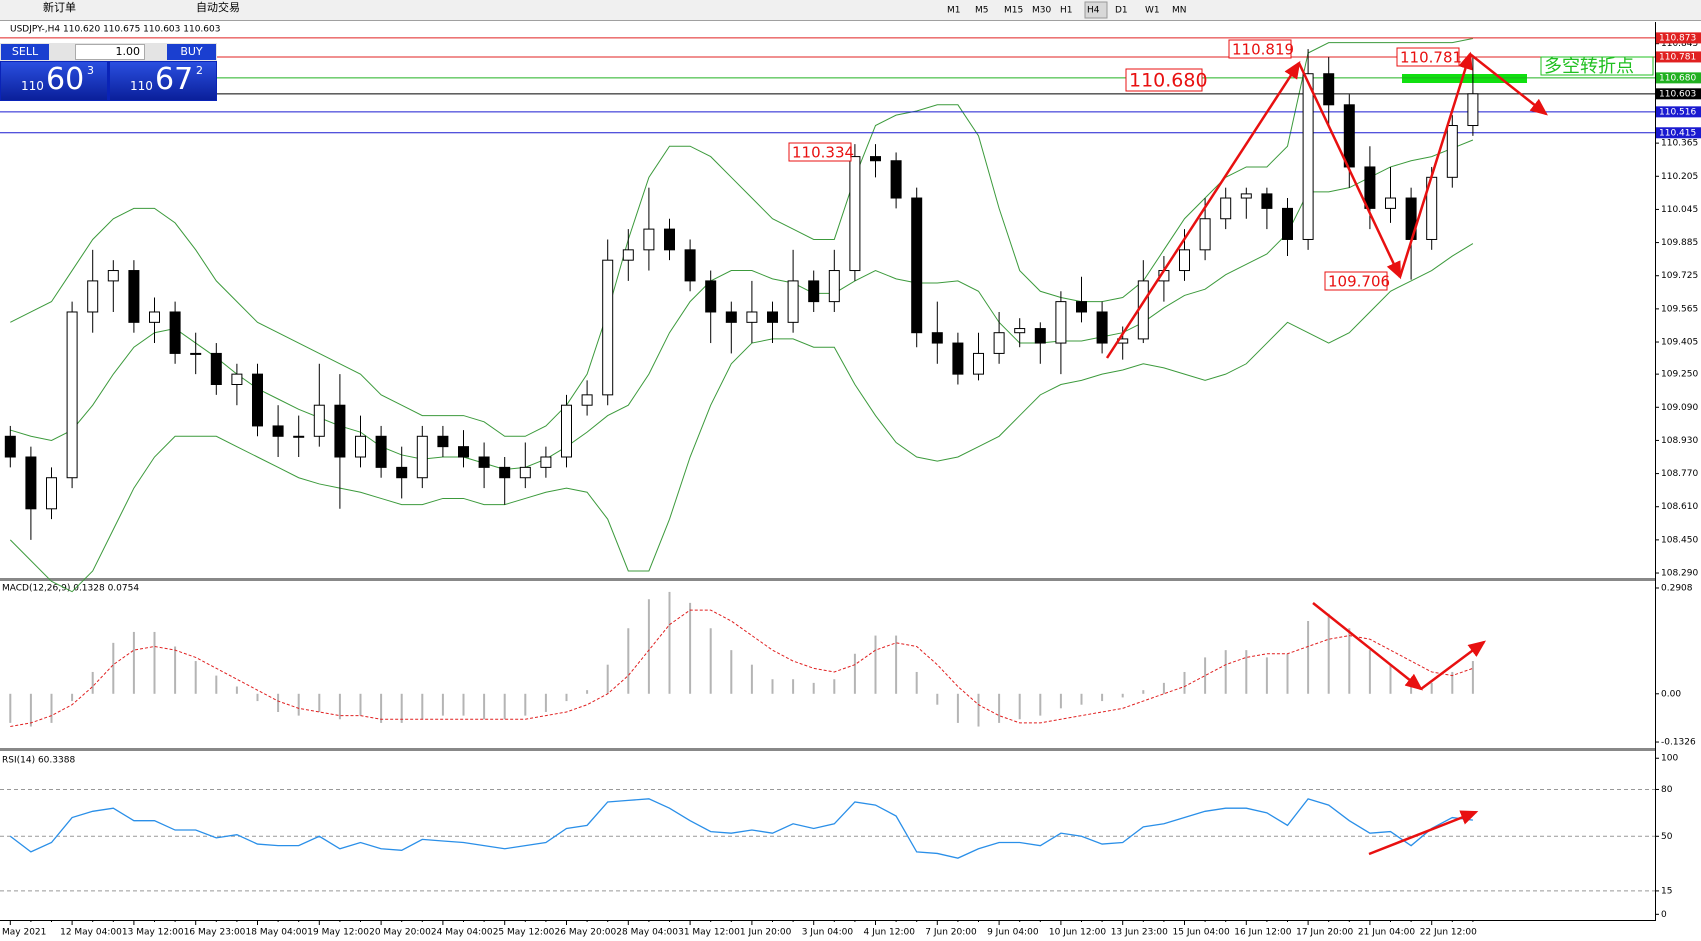 This screenshot has height=941, width=1701. Describe the element at coordinates (954, 11) in the screenshot. I see `timeframe-button: M1` at that location.